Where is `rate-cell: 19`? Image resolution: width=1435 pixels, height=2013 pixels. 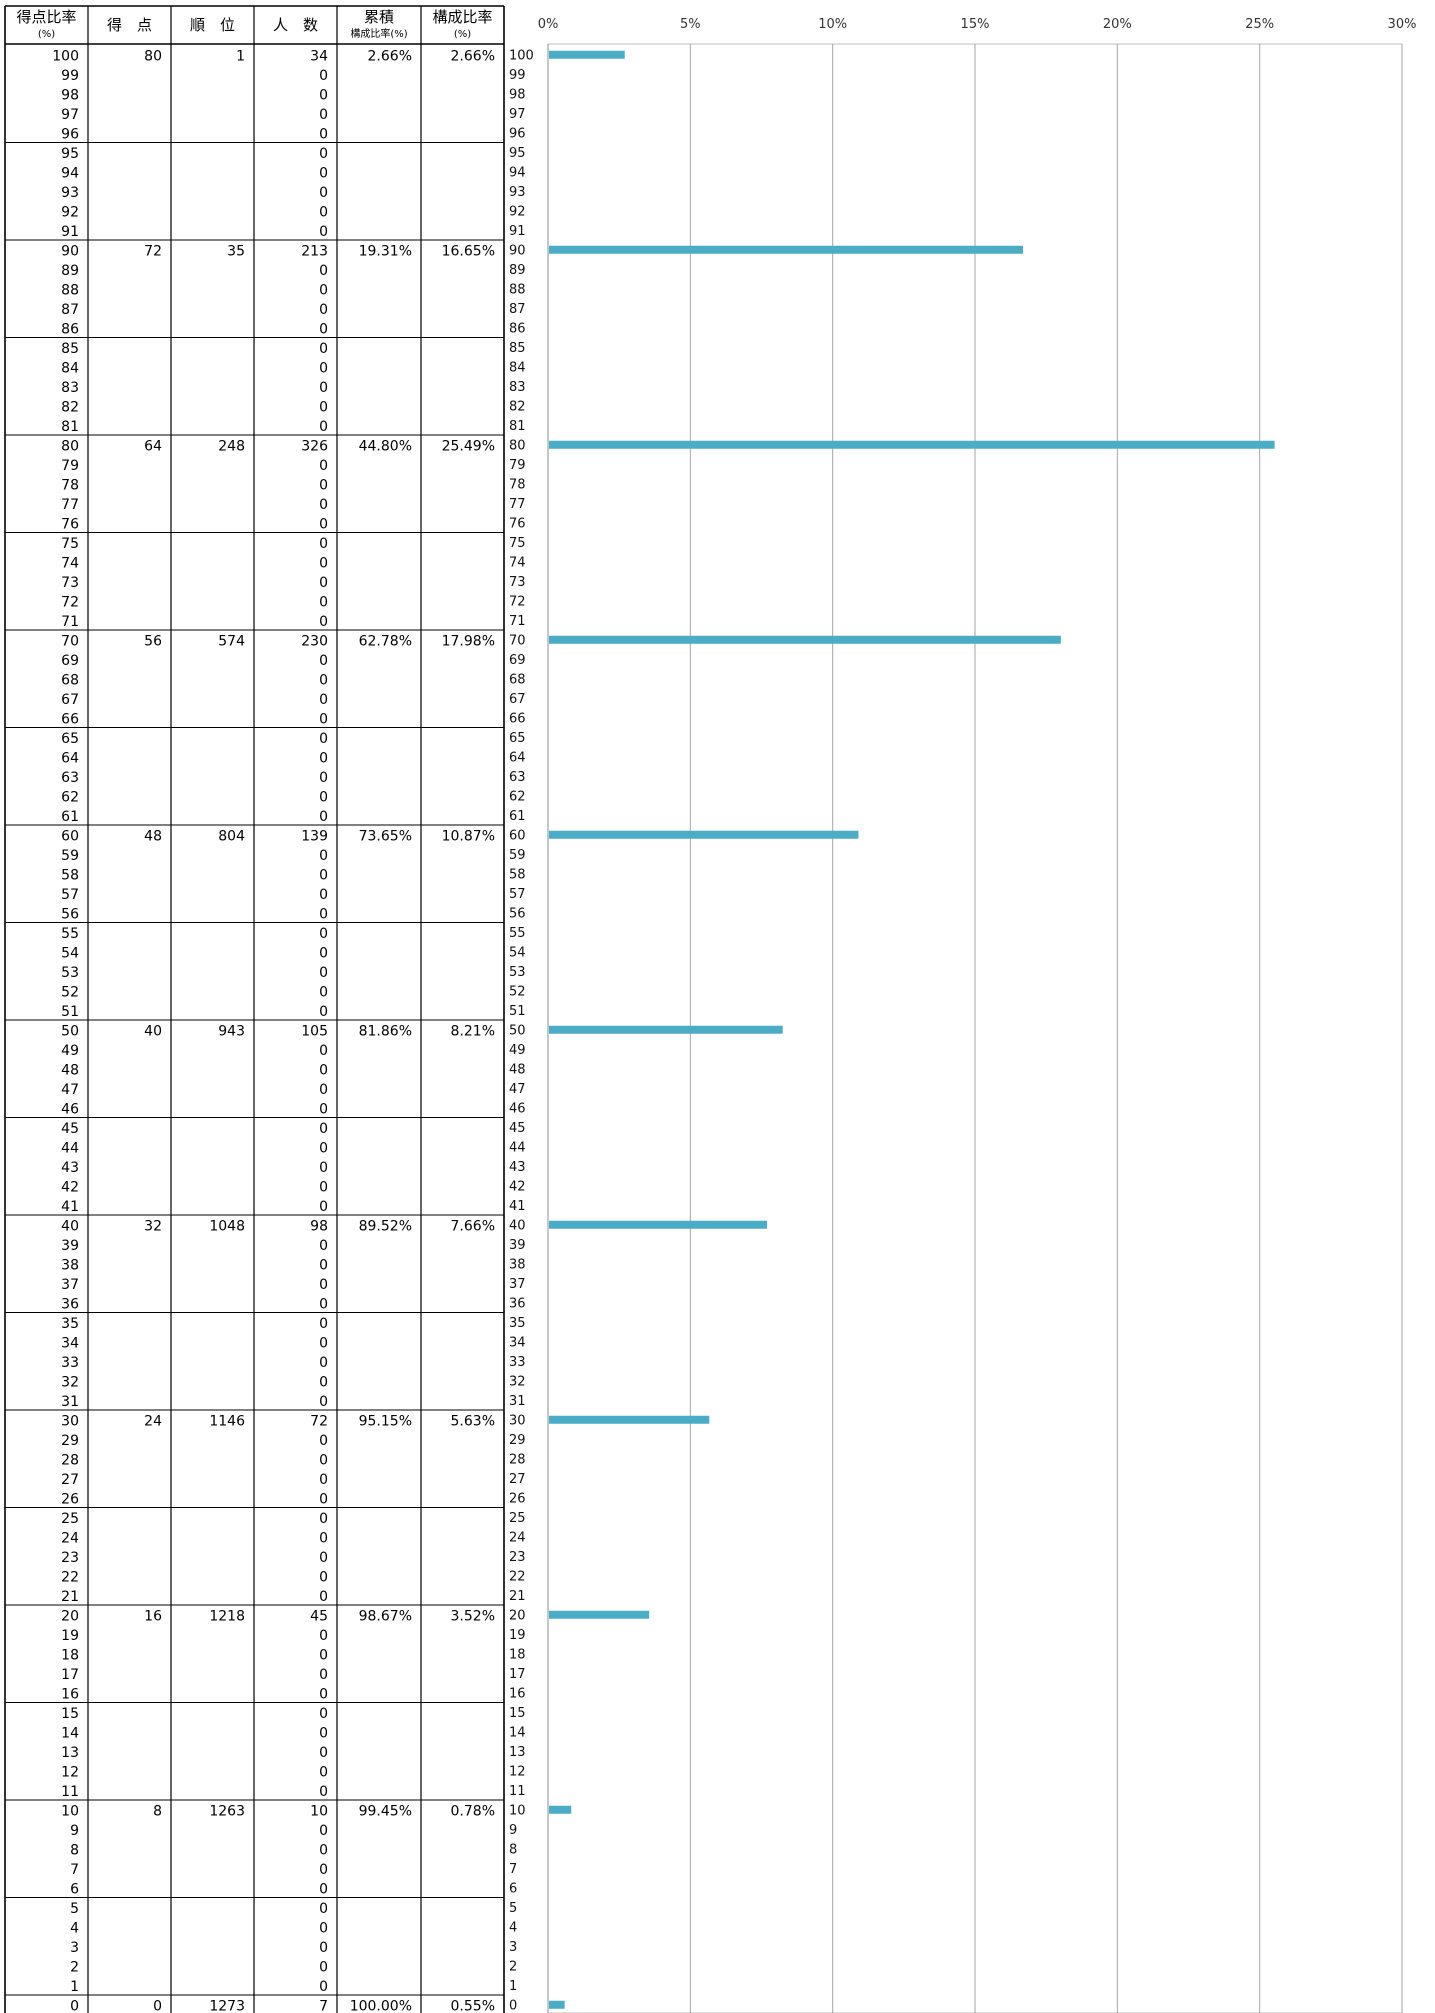
rate-cell: 19 is located at coordinates (70, 1636).